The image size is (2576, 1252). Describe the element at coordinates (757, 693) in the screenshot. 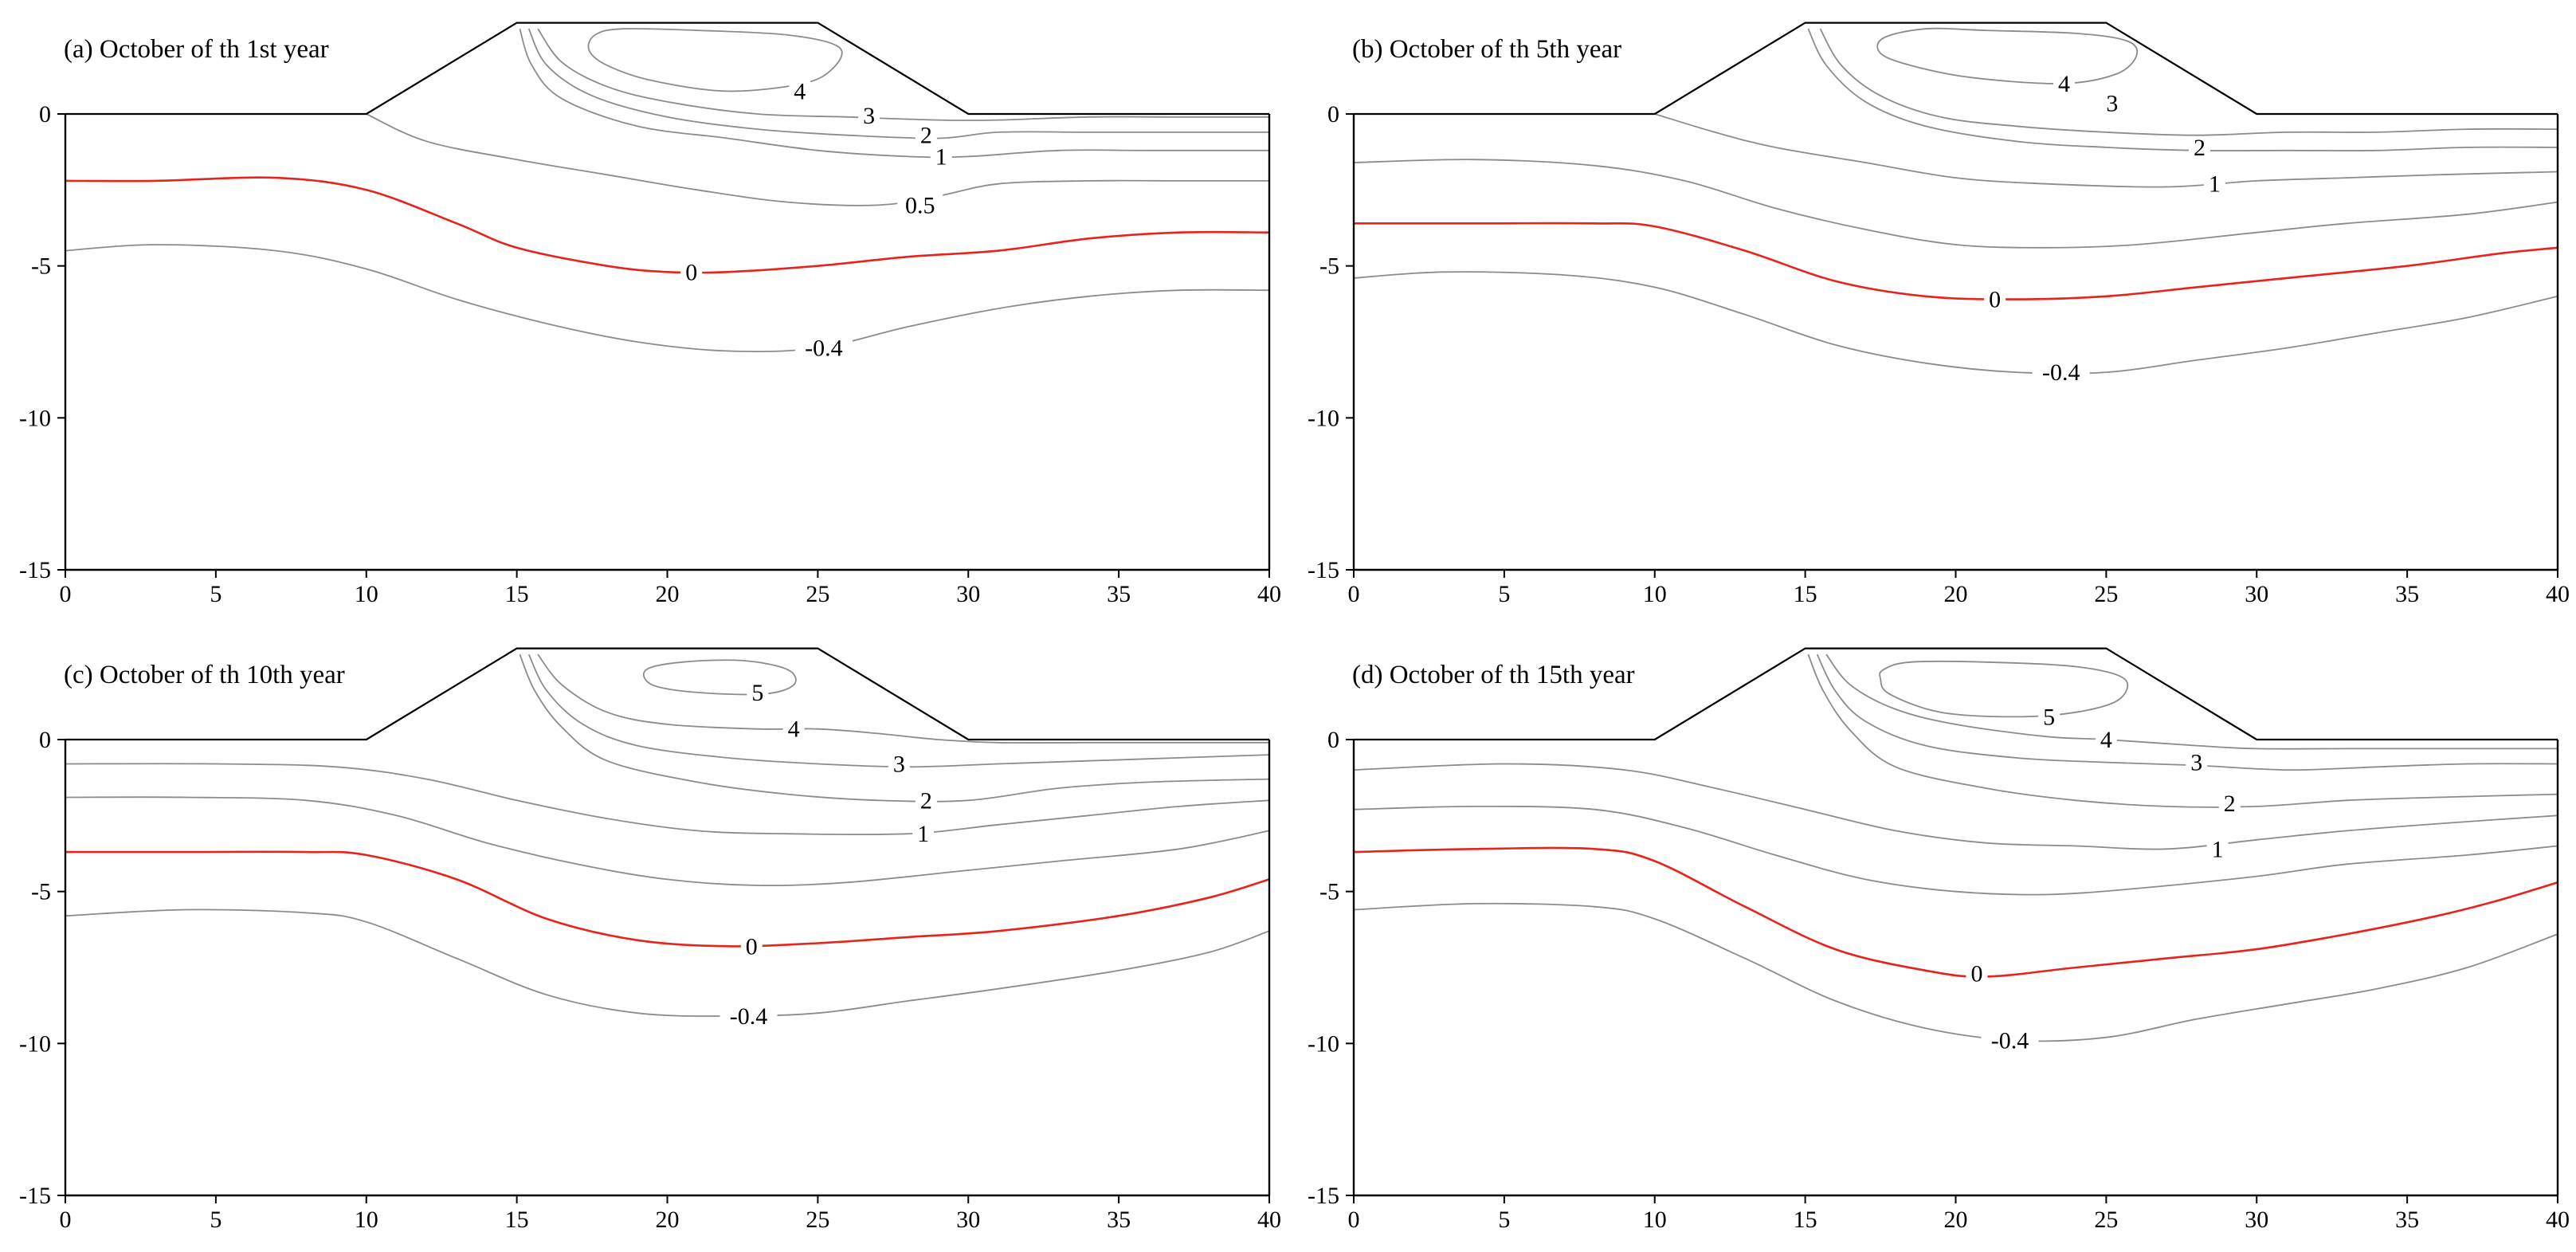

I see `contour-label: 5` at that location.